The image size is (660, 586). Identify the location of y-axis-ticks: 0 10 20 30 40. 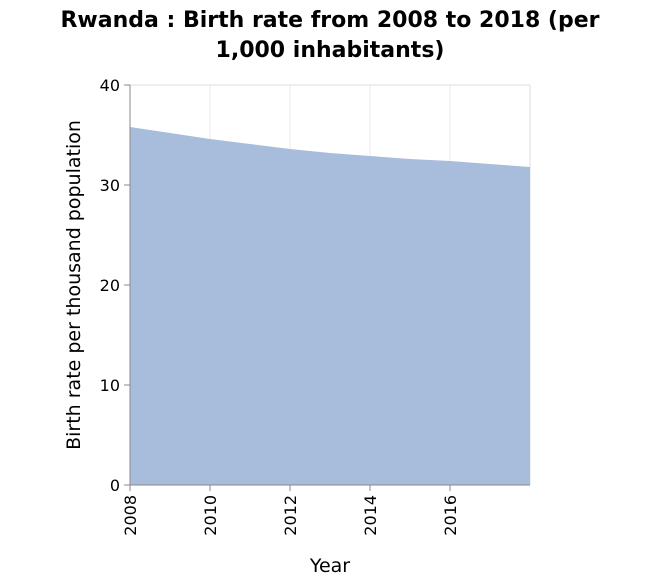
(115, 285).